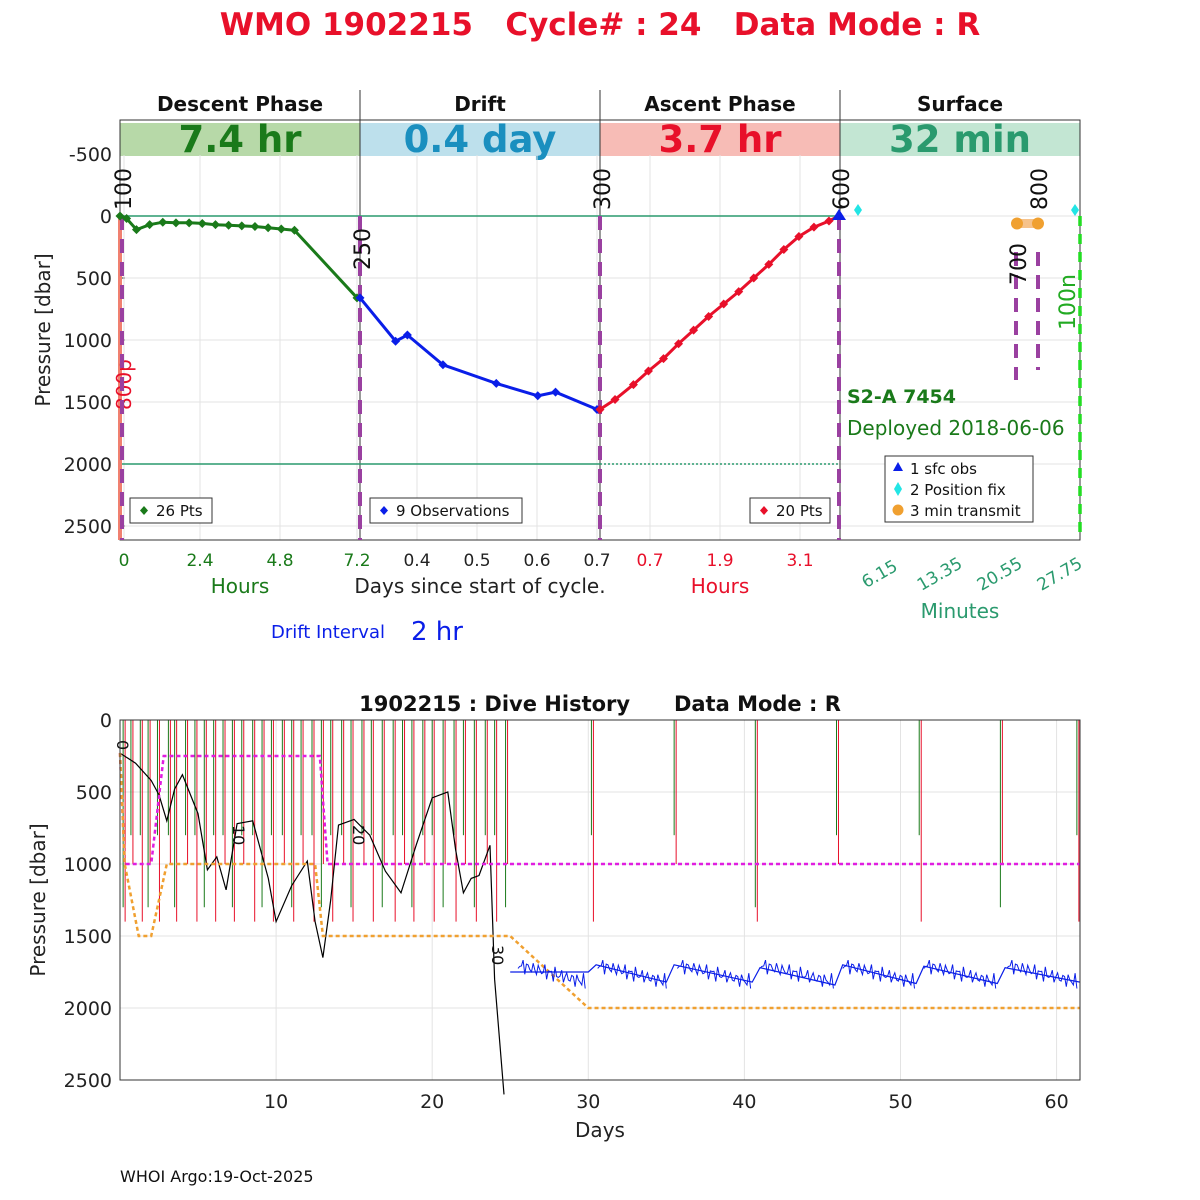 Image resolution: width=1200 pixels, height=1200 pixels. What do you see at coordinates (240, 104) in the screenshot?
I see `phase-header: Descent Phase` at bounding box center [240, 104].